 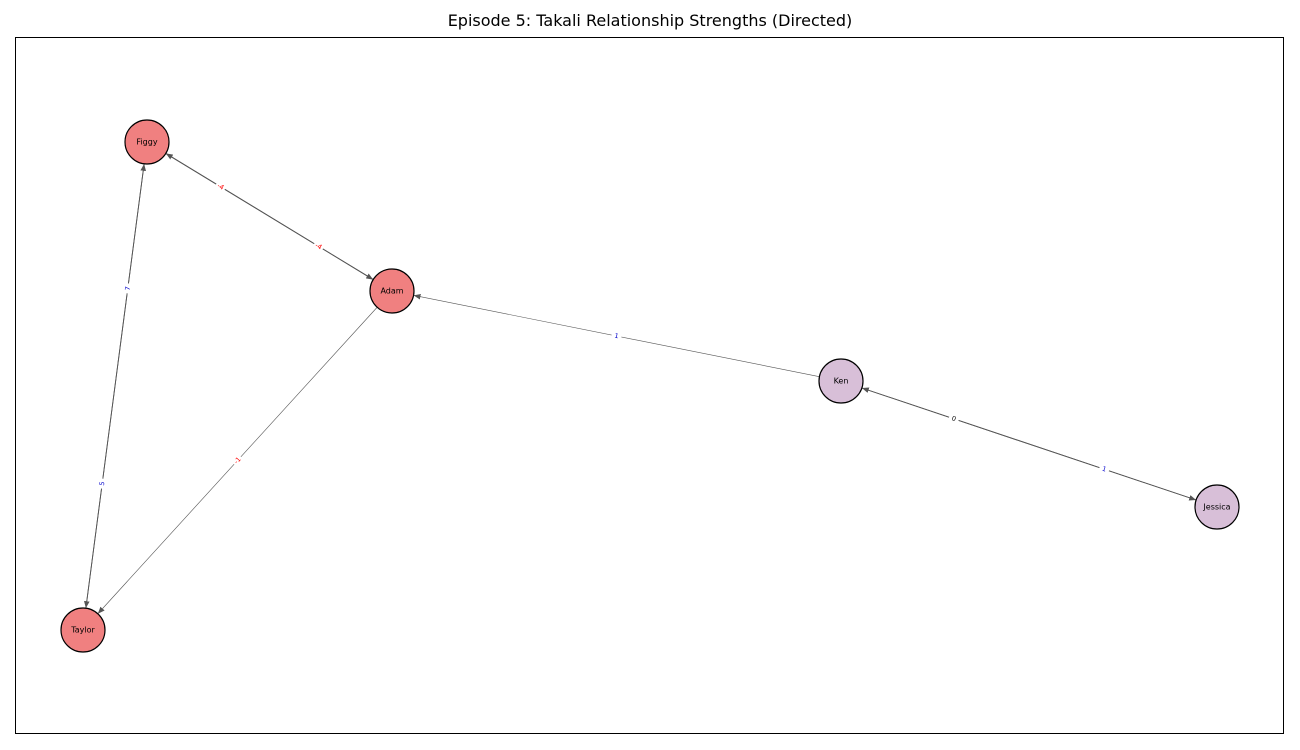 I want to click on node-ken: Ken, so click(x=841, y=381).